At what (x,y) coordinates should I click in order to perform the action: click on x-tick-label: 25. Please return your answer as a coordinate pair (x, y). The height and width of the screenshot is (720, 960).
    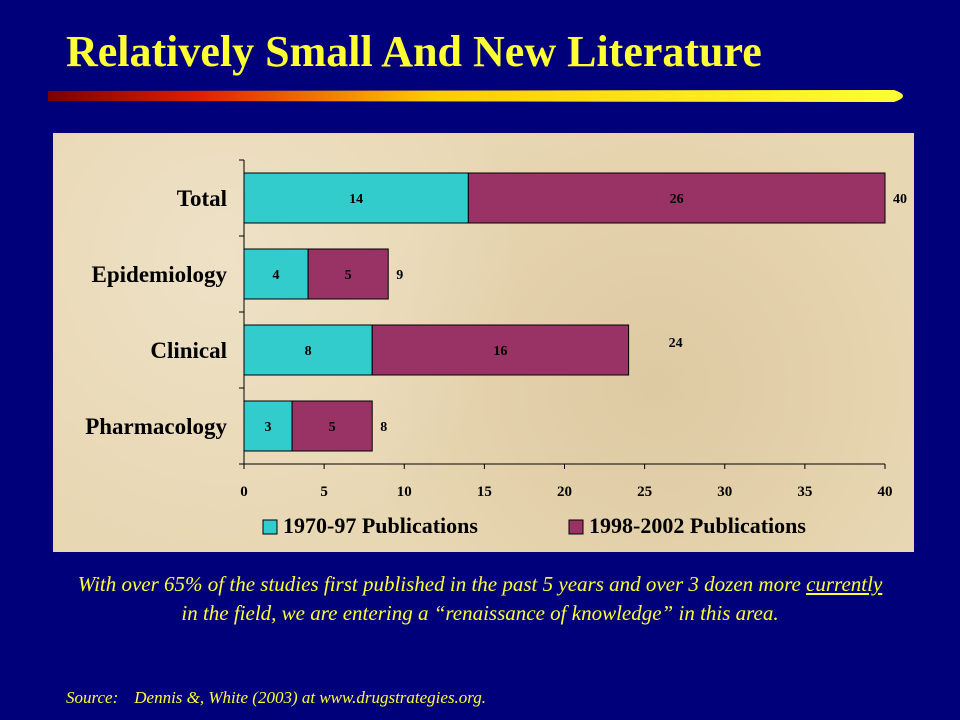
    Looking at the image, I should click on (644, 492).